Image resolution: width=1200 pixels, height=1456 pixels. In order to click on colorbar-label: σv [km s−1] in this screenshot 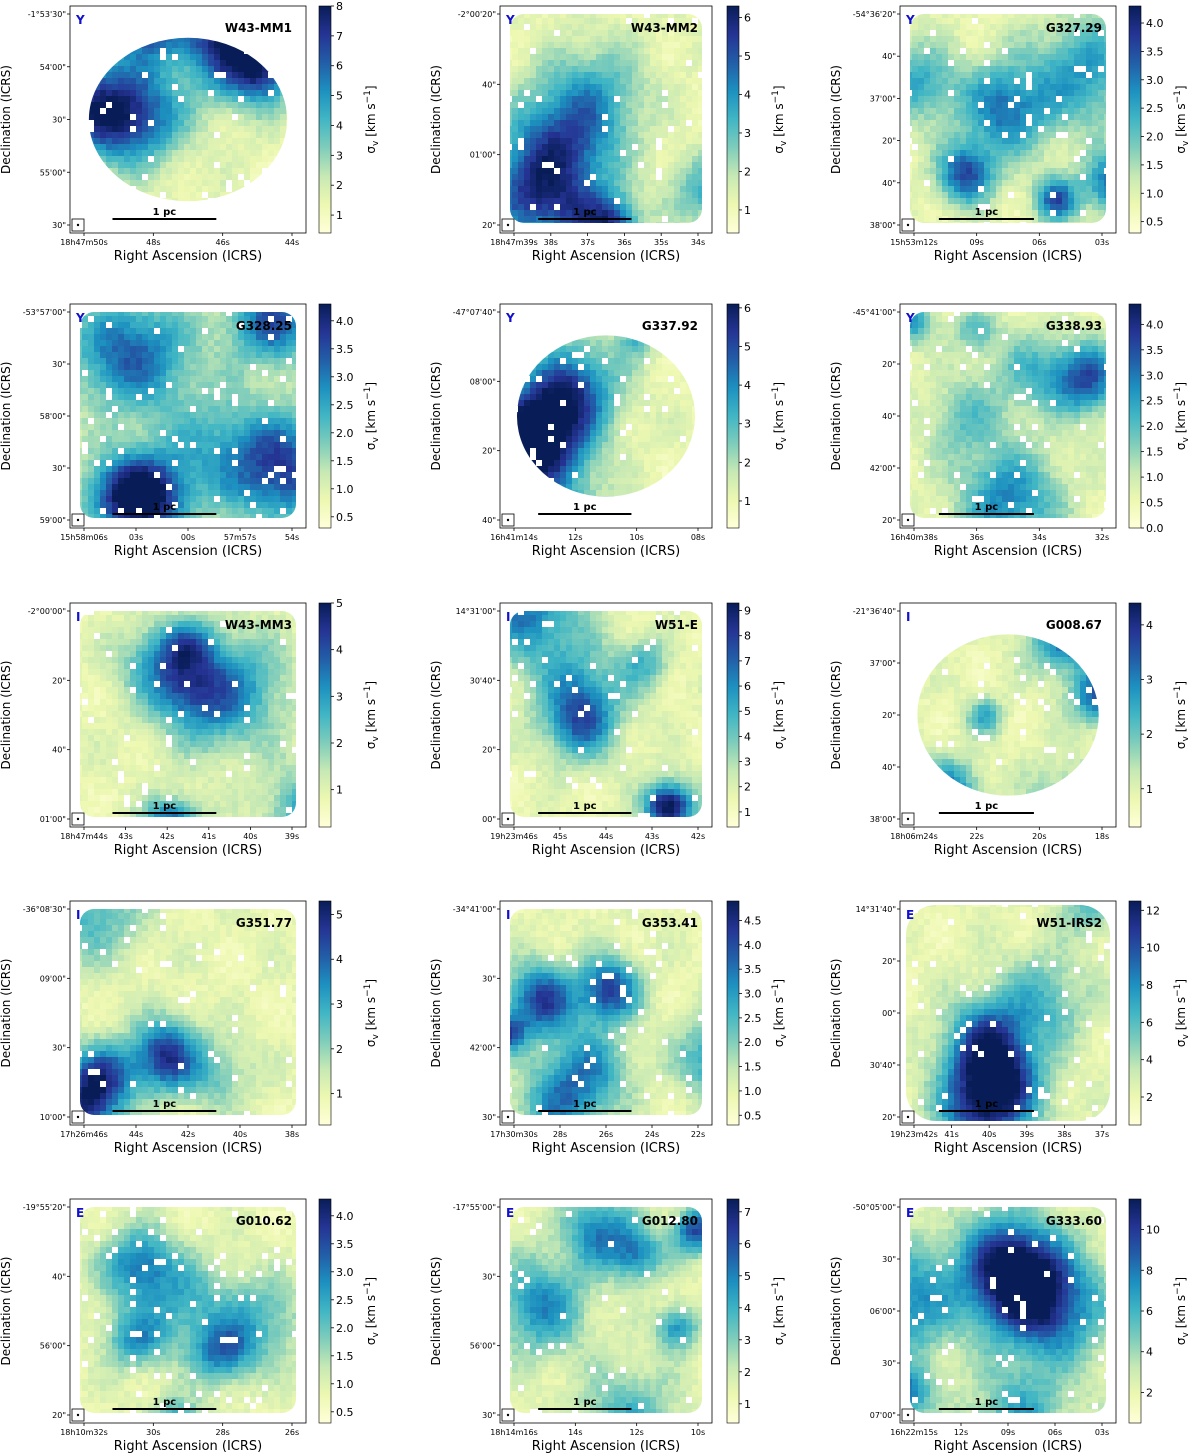, I will do `click(1182, 1311)`.